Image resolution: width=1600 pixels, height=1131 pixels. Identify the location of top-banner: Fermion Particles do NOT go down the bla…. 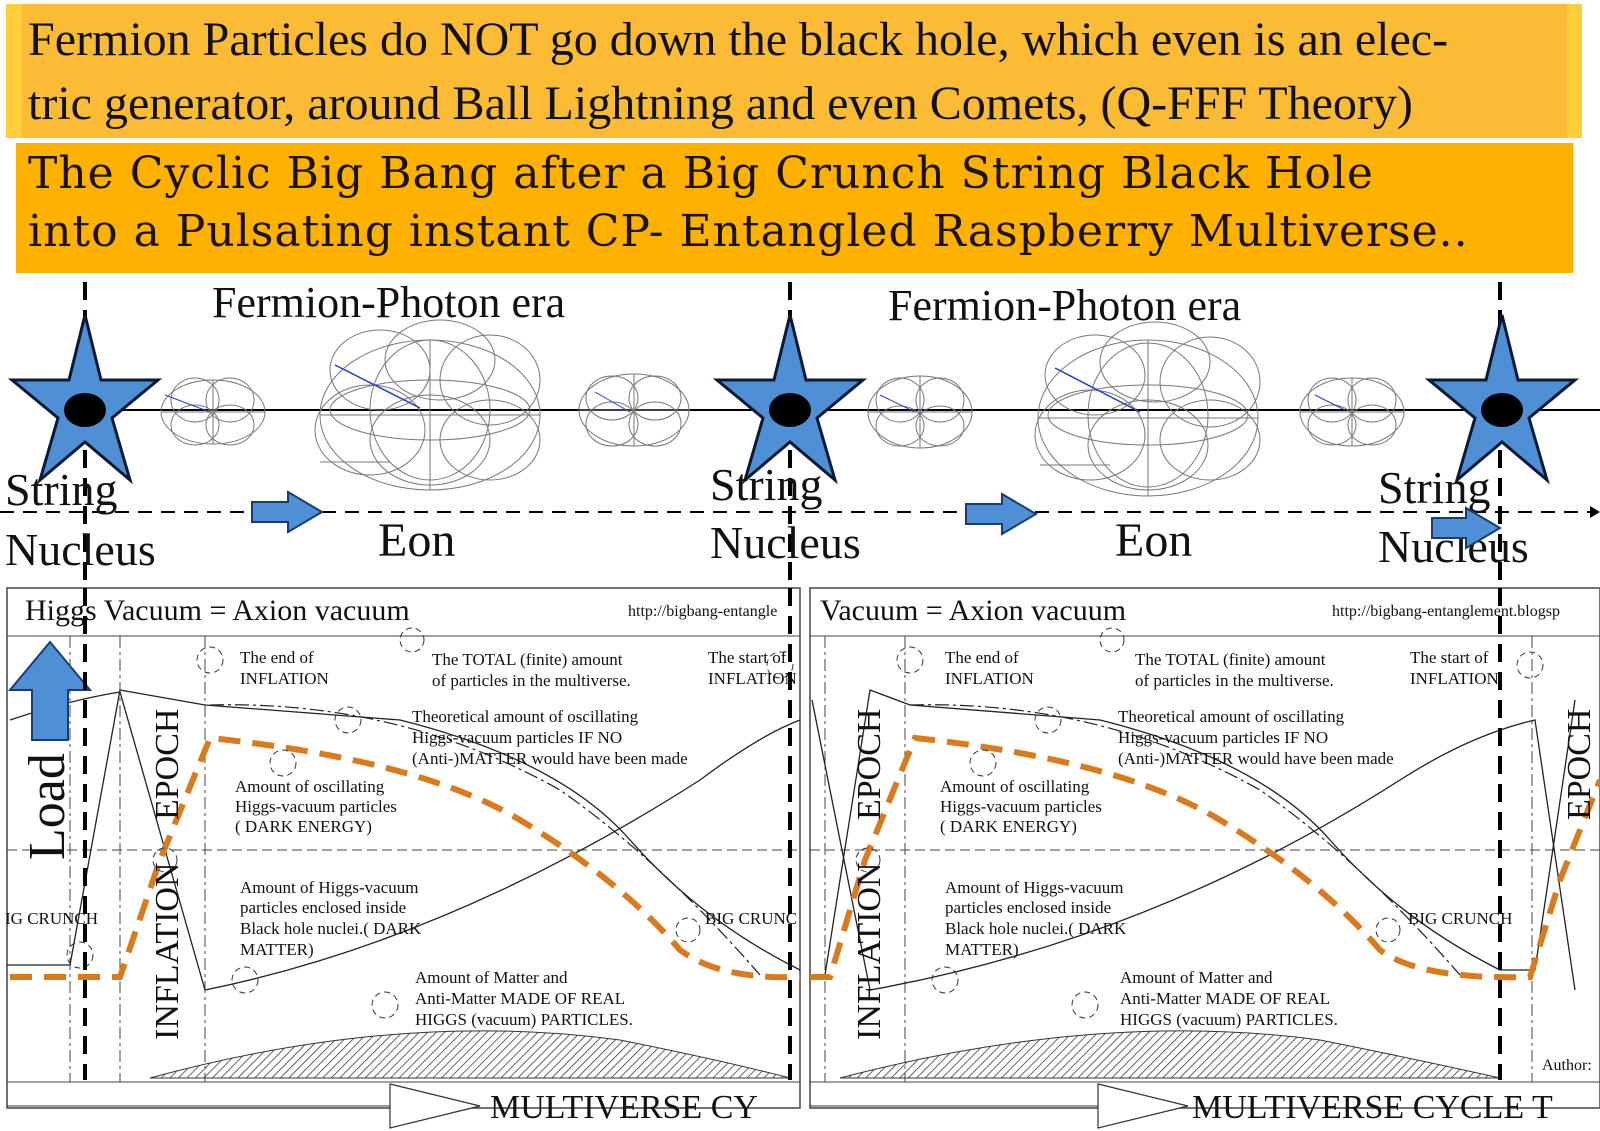
(800, 69).